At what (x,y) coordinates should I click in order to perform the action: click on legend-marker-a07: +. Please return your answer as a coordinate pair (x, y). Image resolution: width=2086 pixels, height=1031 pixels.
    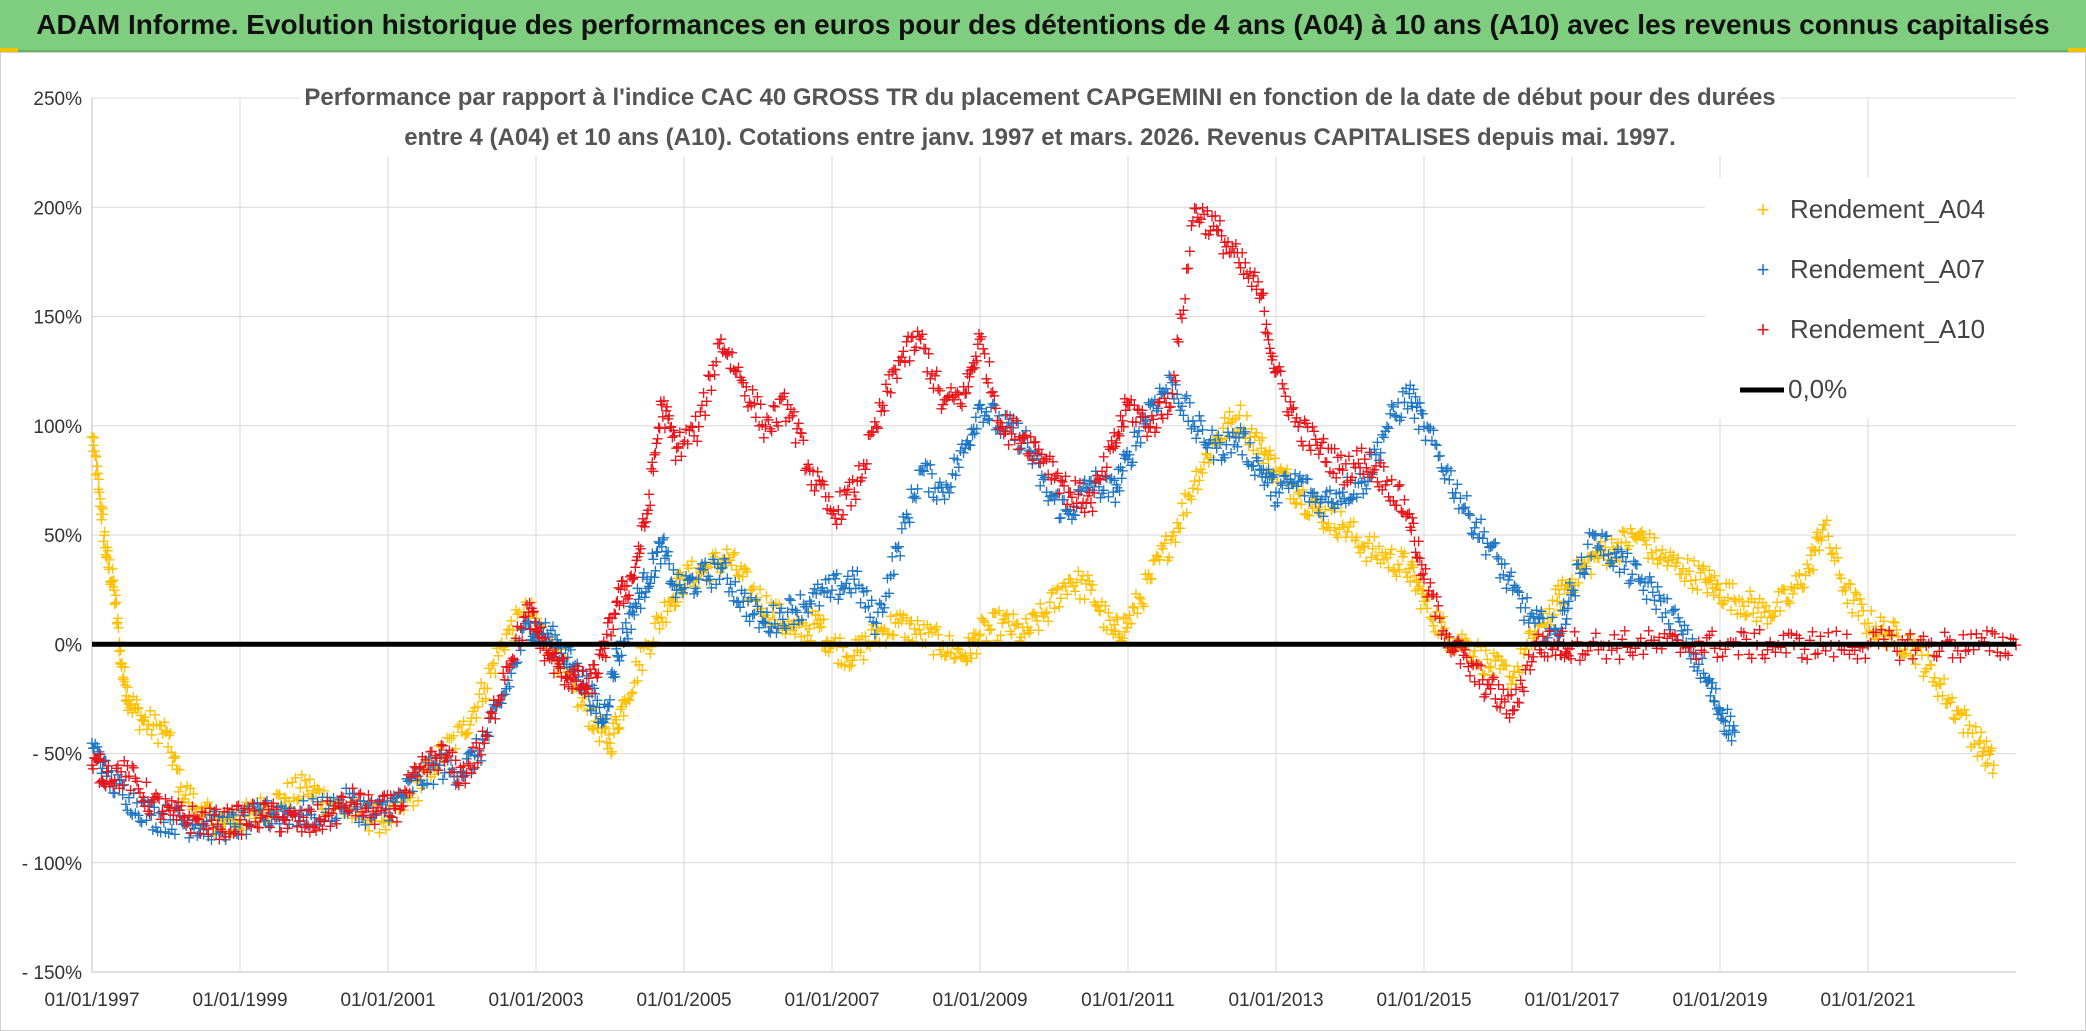
    Looking at the image, I should click on (1763, 269).